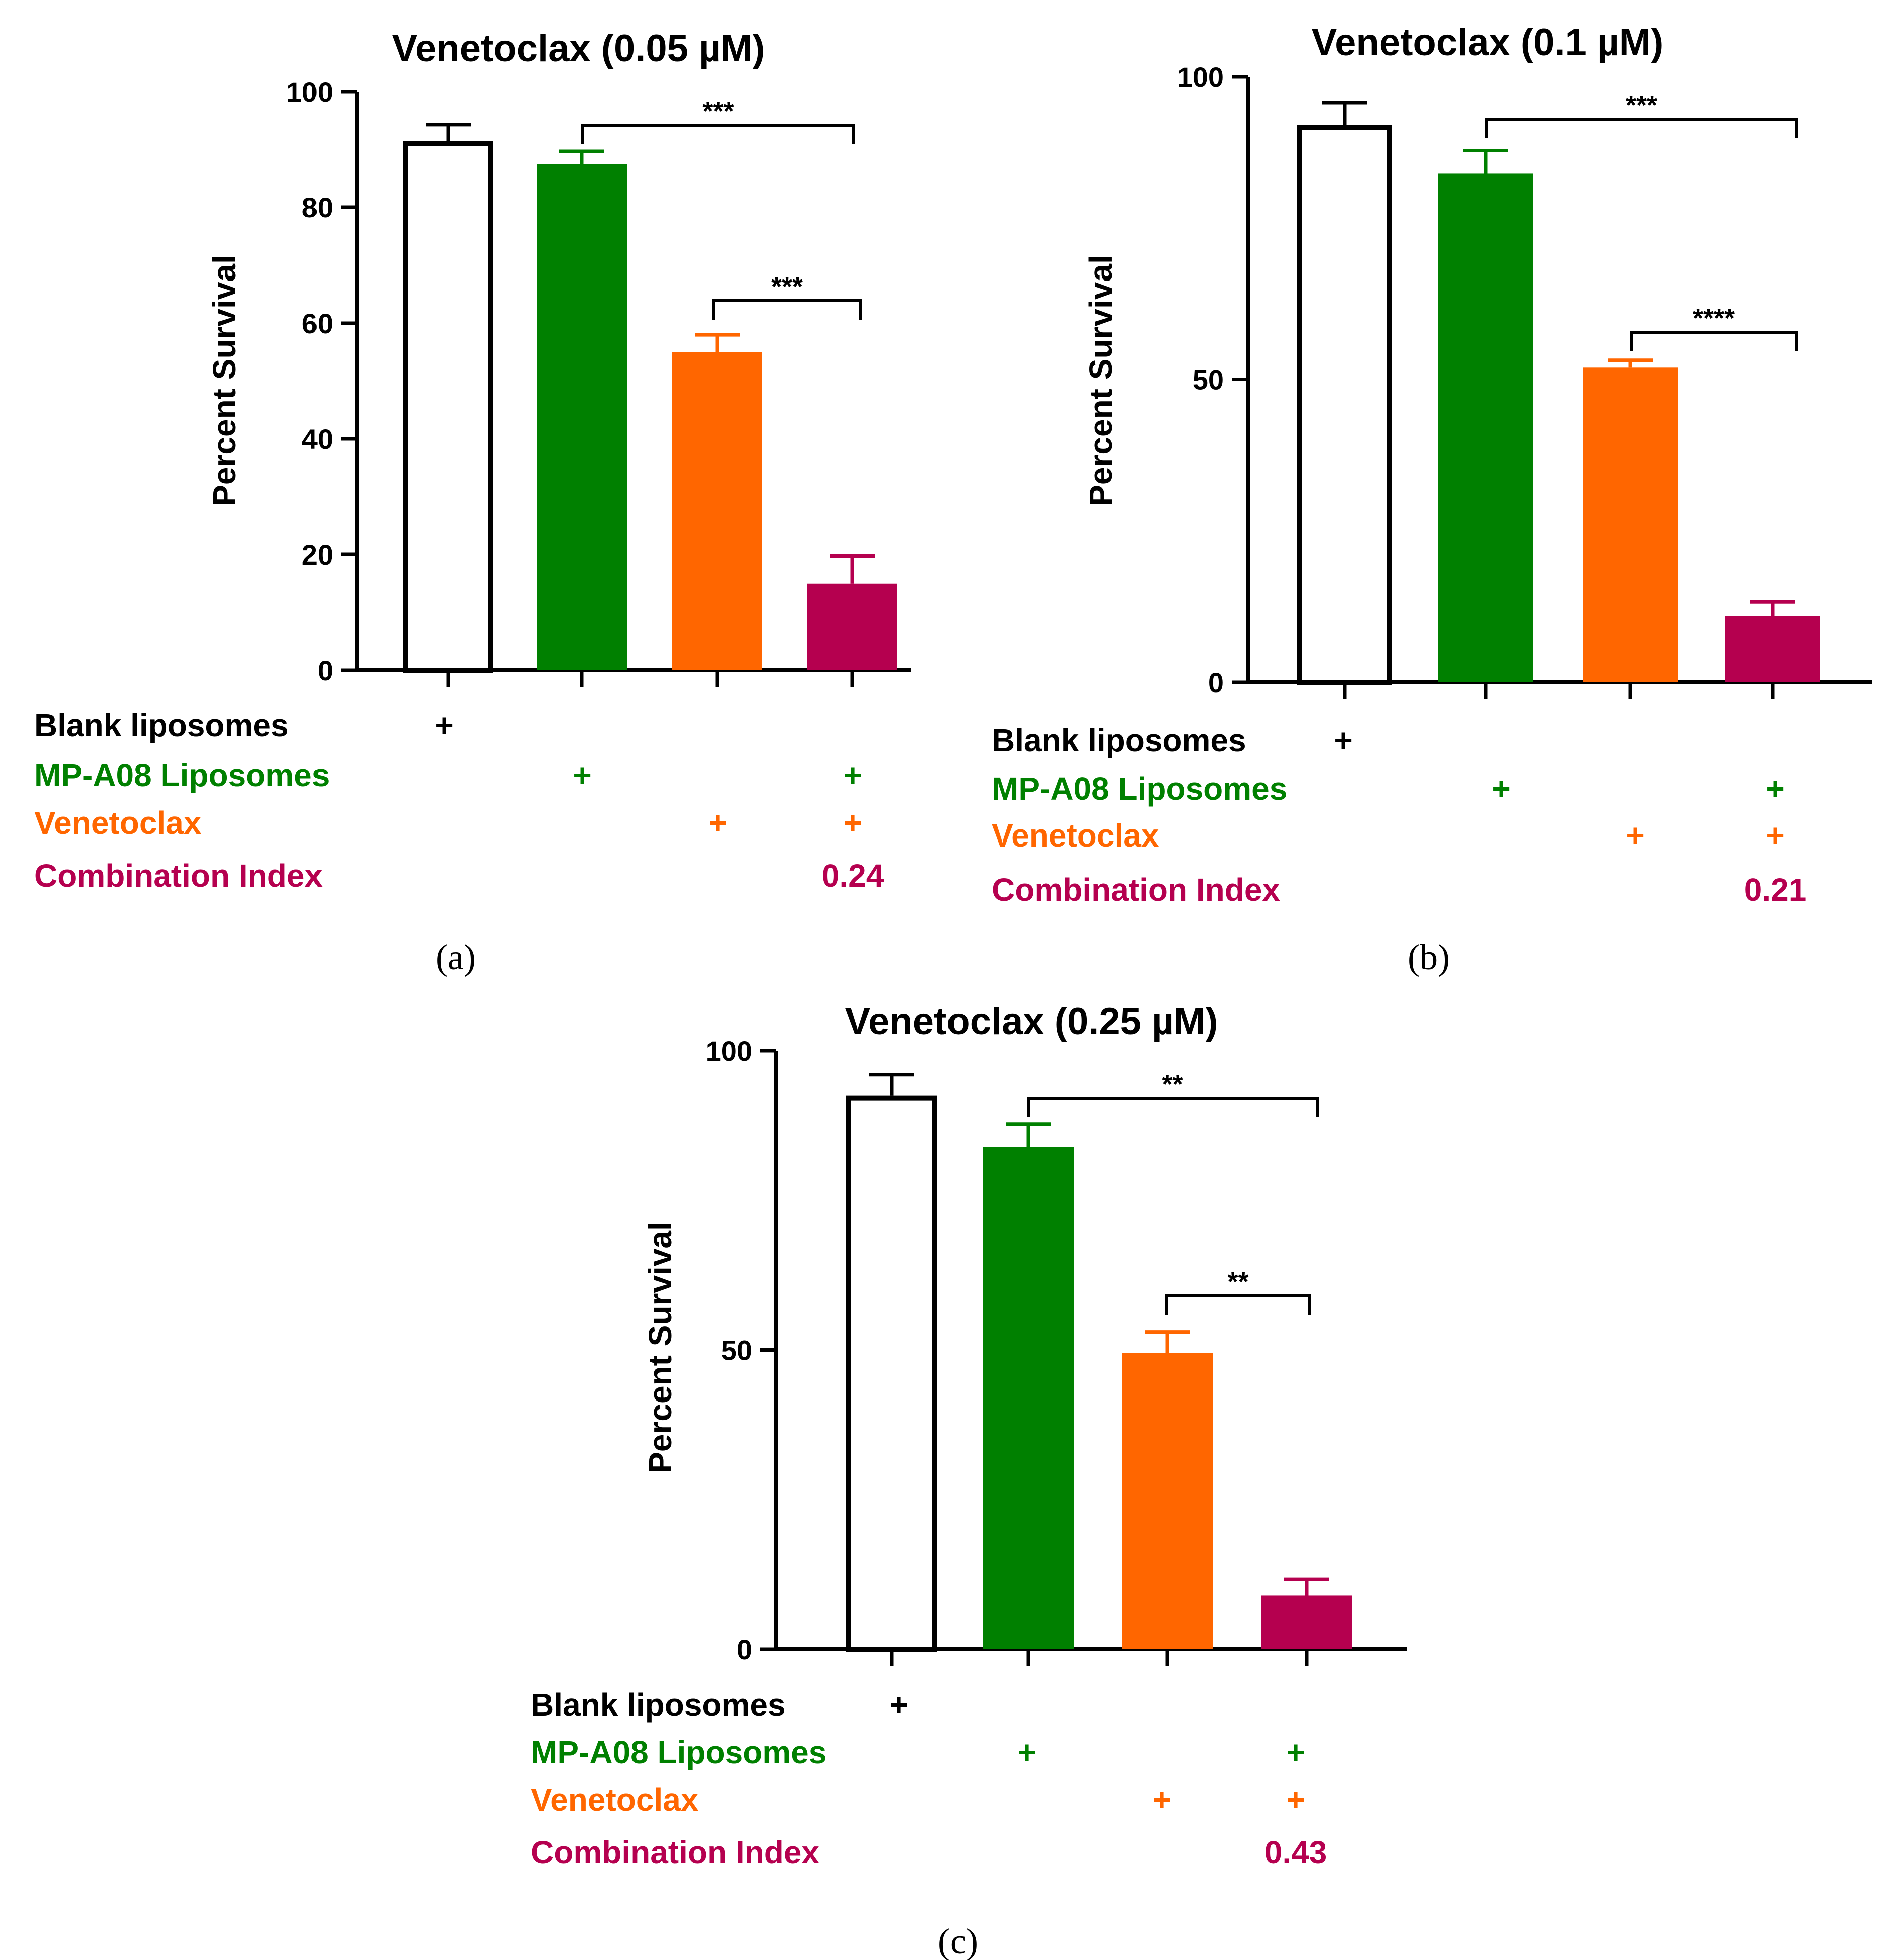 The height and width of the screenshot is (1960, 1898). Describe the element at coordinates (1031, 1021) in the screenshot. I see `chart-title: Venetoclax (0.25 µM)` at that location.